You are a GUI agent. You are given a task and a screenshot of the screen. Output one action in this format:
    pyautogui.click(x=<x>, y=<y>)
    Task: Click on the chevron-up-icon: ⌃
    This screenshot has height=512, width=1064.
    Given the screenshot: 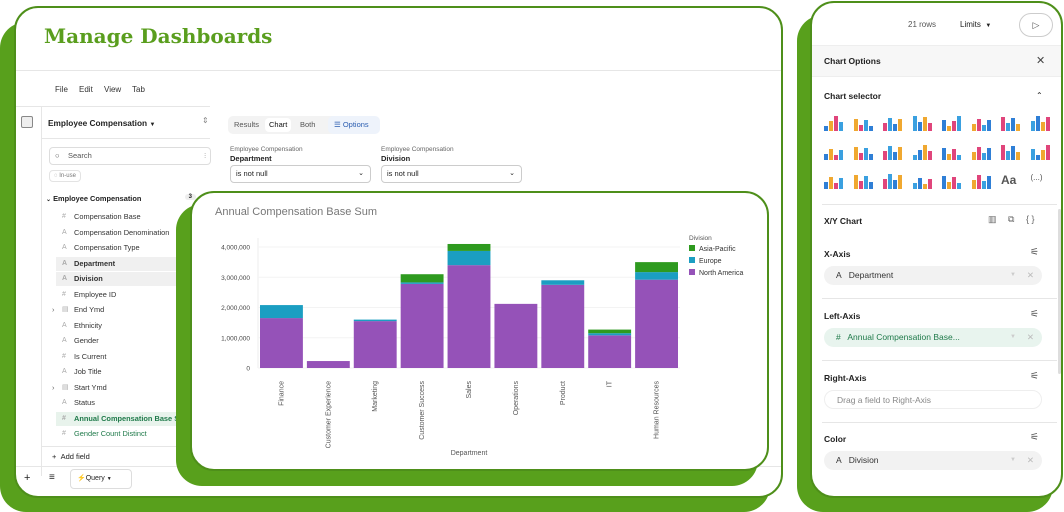 What is the action you would take?
    pyautogui.click(x=1039, y=95)
    